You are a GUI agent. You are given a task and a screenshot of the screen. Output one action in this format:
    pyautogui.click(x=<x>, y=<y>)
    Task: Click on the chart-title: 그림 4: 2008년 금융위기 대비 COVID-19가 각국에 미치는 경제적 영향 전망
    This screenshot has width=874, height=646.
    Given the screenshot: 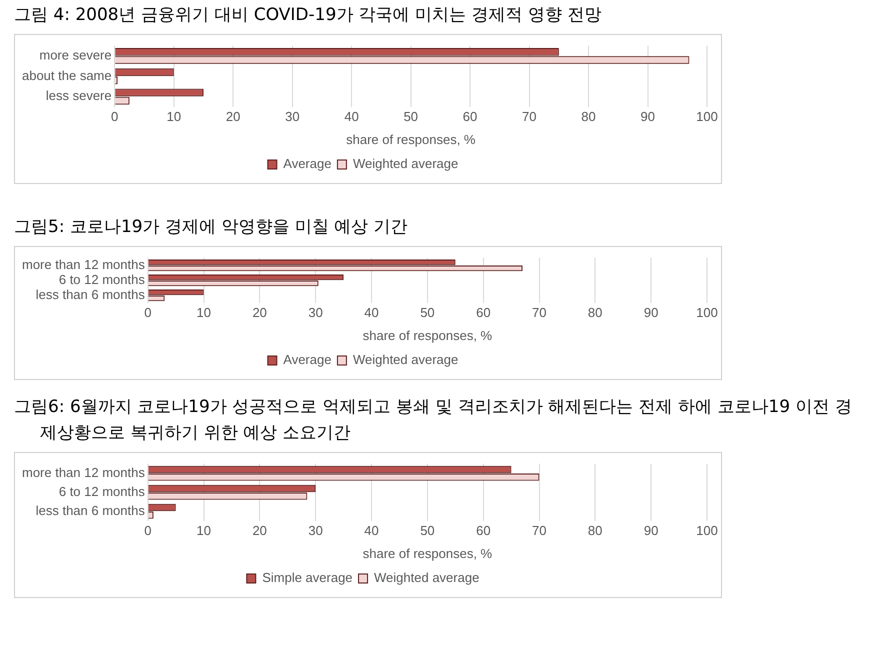 What is the action you would take?
    pyautogui.click(x=308, y=15)
    